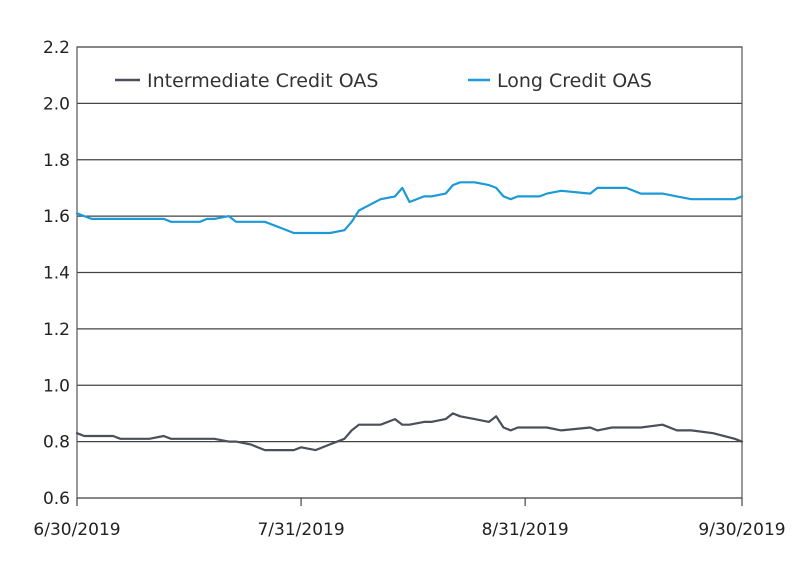  What do you see at coordinates (56, 104) in the screenshot?
I see `y-tick-label: 2.0` at bounding box center [56, 104].